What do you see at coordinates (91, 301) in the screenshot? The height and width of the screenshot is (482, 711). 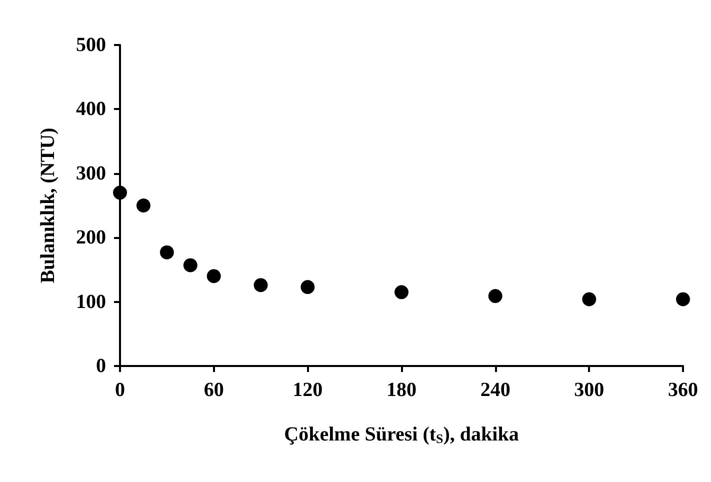 I see `y-tick-label: 100` at bounding box center [91, 301].